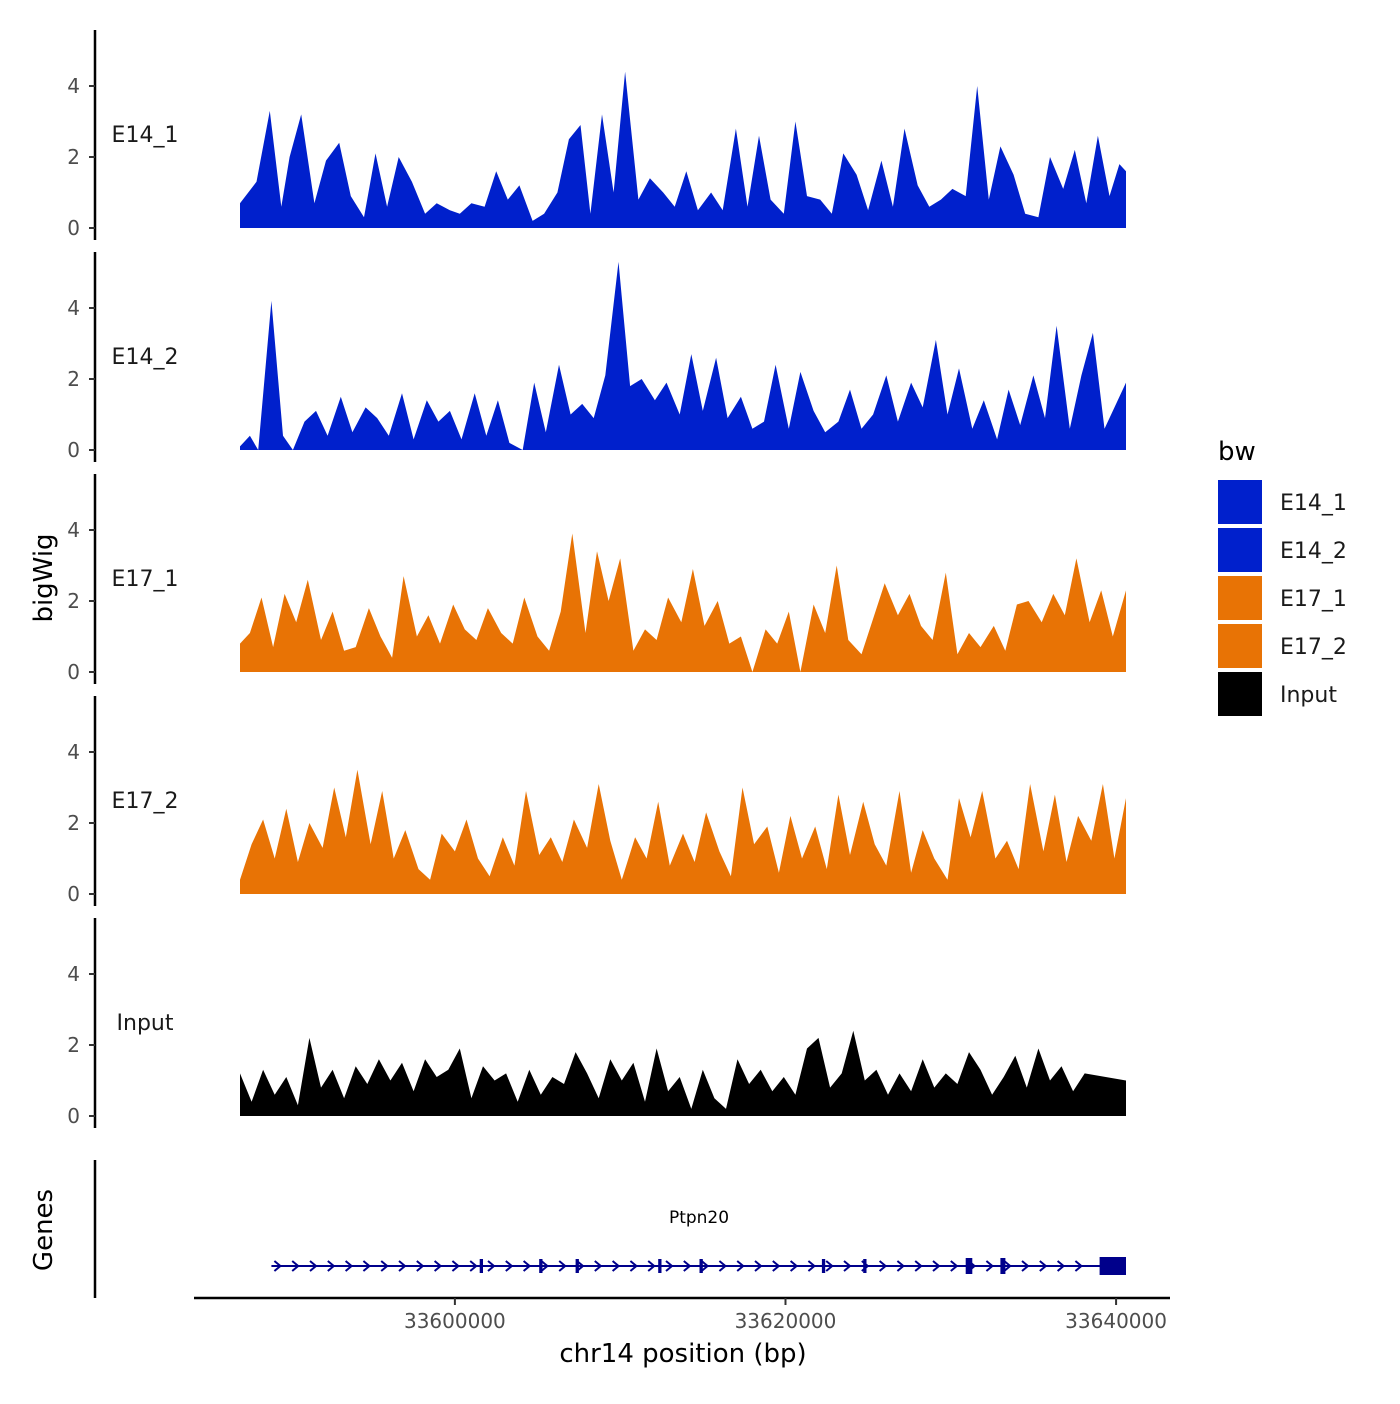  I want to click on y-axis-title: bigWig, so click(44, 577).